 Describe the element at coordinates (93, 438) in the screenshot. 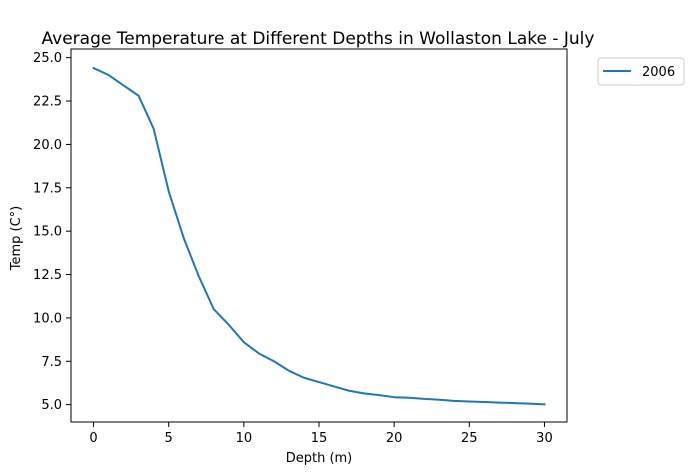

I see `x-tick-label: 0` at that location.